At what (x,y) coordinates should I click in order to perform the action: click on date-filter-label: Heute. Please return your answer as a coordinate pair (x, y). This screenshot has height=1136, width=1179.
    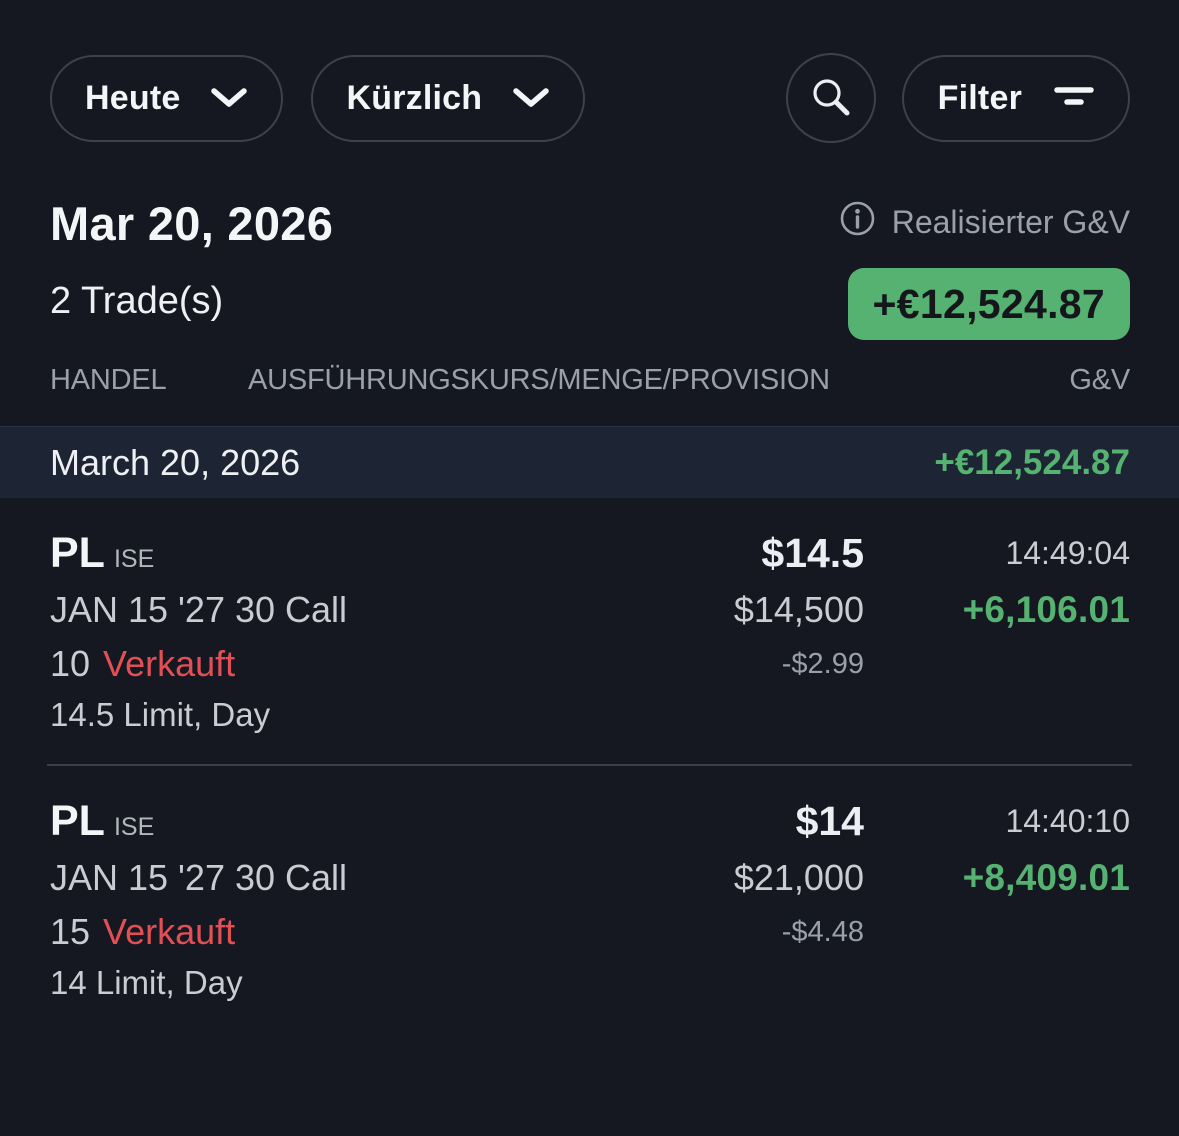
    Looking at the image, I should click on (133, 97).